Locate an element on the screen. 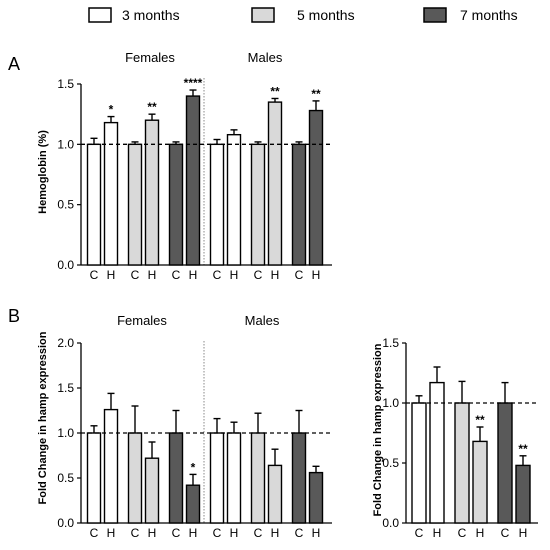 Image resolution: width=550 pixels, height=550 pixels. panel-a-ylabel: Hemoglobin (%) is located at coordinates (43, 172).